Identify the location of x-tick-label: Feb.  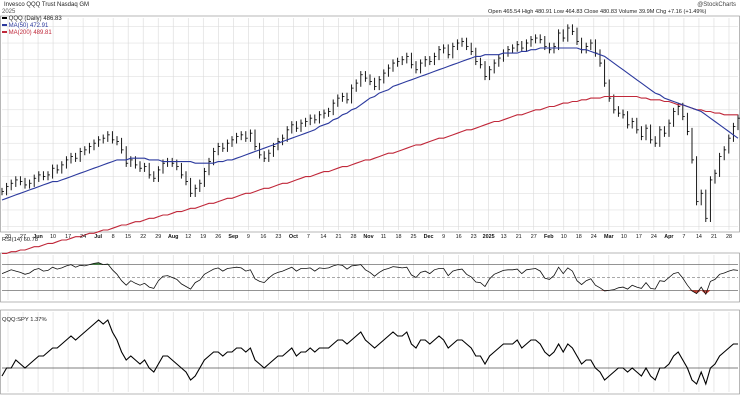
(549, 237).